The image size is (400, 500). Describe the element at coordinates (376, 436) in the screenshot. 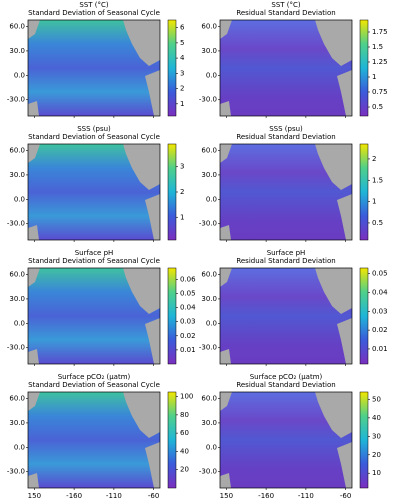

I see `colorbar-tick-label: 30` at that location.